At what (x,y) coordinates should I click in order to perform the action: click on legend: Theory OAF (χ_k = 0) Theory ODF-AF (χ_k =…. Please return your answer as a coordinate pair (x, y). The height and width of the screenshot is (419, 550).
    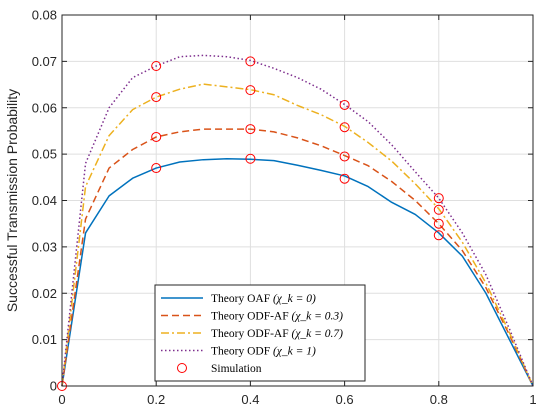
    Looking at the image, I should click on (260, 333).